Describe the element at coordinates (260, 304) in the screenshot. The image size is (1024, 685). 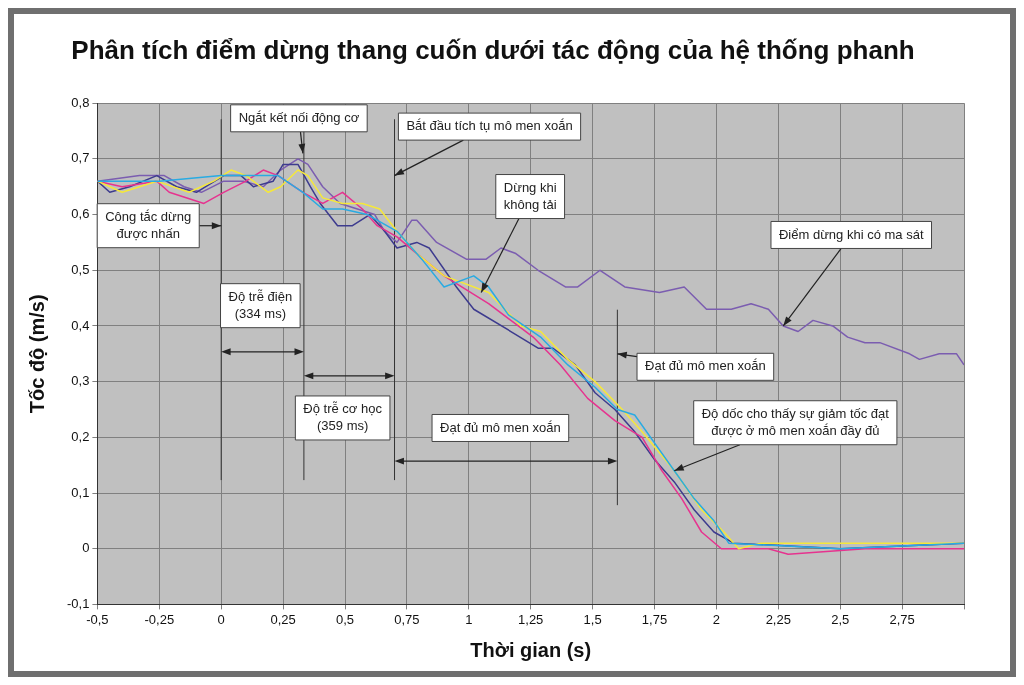
I see `annotation: Độ trễ điện (334 ms)` at that location.